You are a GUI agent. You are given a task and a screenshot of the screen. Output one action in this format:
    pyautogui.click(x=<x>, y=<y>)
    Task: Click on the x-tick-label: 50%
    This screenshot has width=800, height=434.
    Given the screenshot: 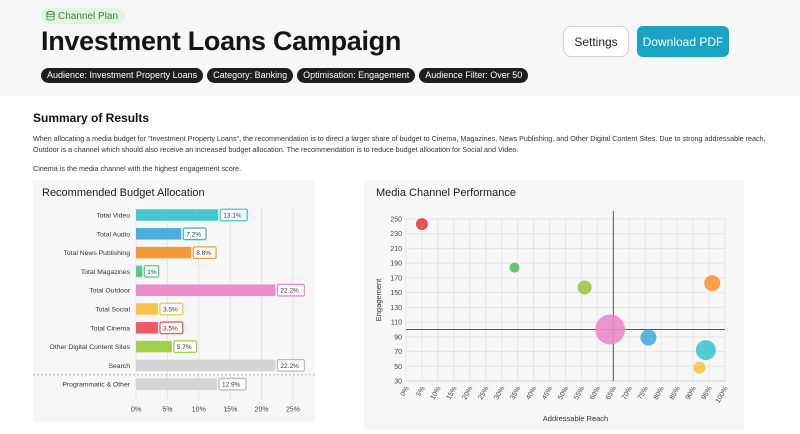 What is the action you would take?
    pyautogui.click(x=563, y=394)
    